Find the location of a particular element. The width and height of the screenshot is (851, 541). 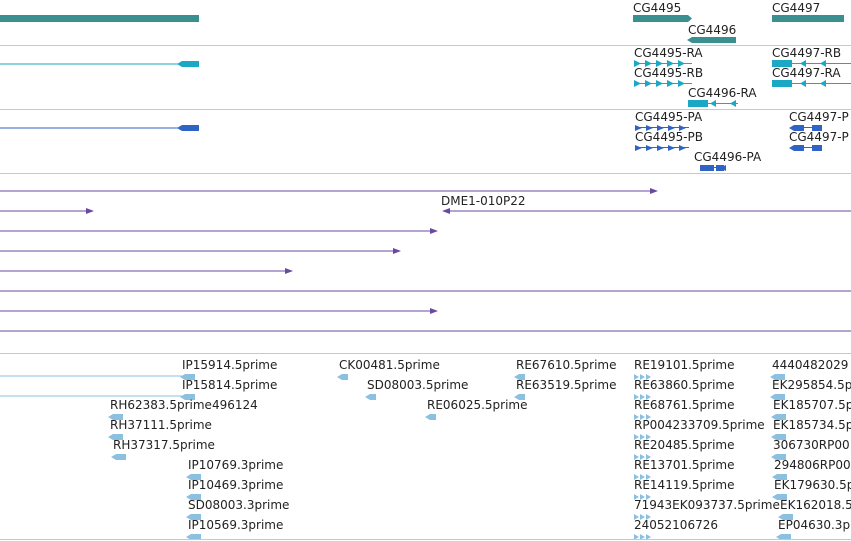

cdna-label: EK185707.5p is located at coordinates (812, 405).